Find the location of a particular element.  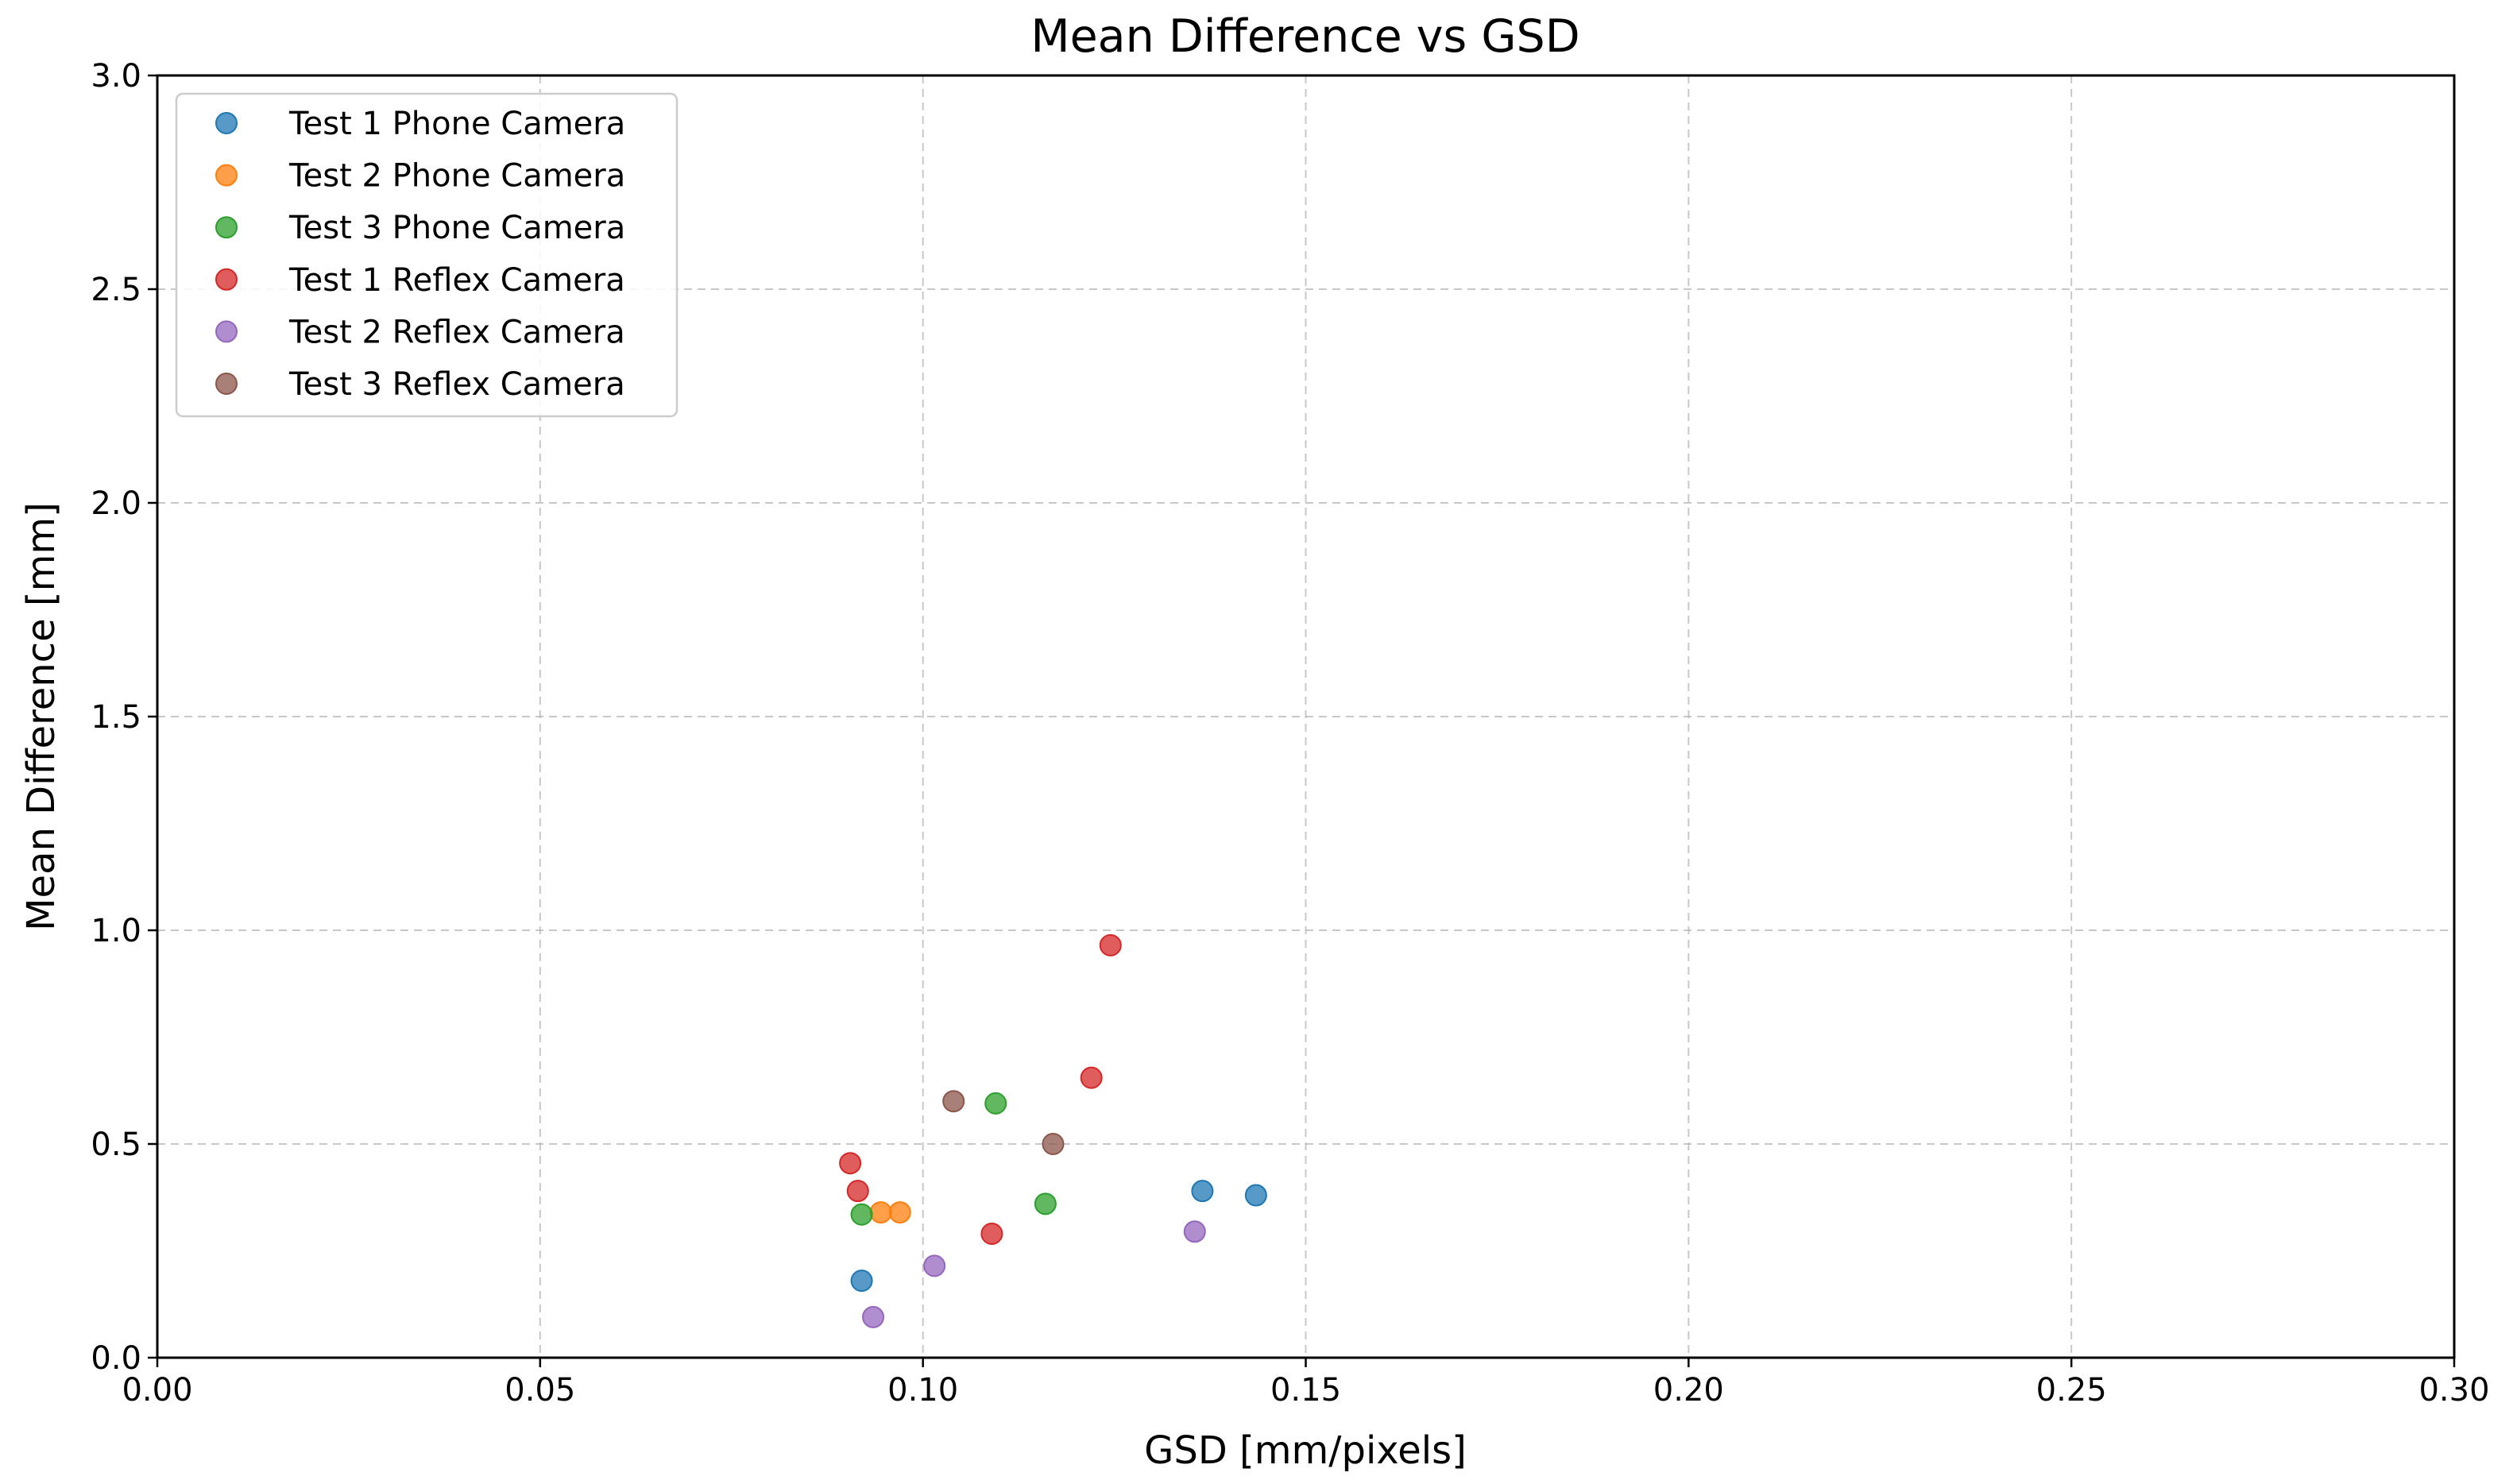

legend-label: Test 2 Reflex Camera is located at coordinates (456, 332).